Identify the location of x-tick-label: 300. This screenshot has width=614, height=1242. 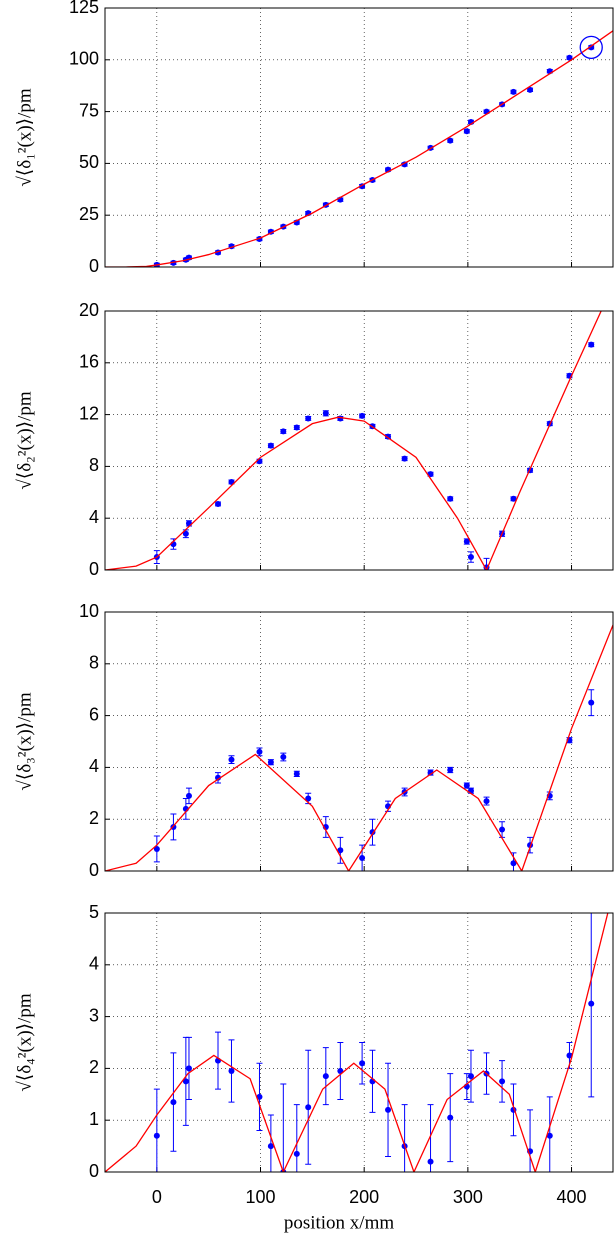
(468, 1197).